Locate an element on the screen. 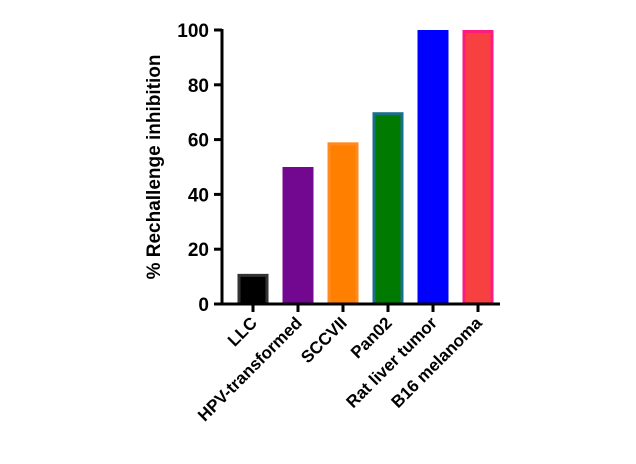  y-tick-label: 100 is located at coordinates (193, 31).